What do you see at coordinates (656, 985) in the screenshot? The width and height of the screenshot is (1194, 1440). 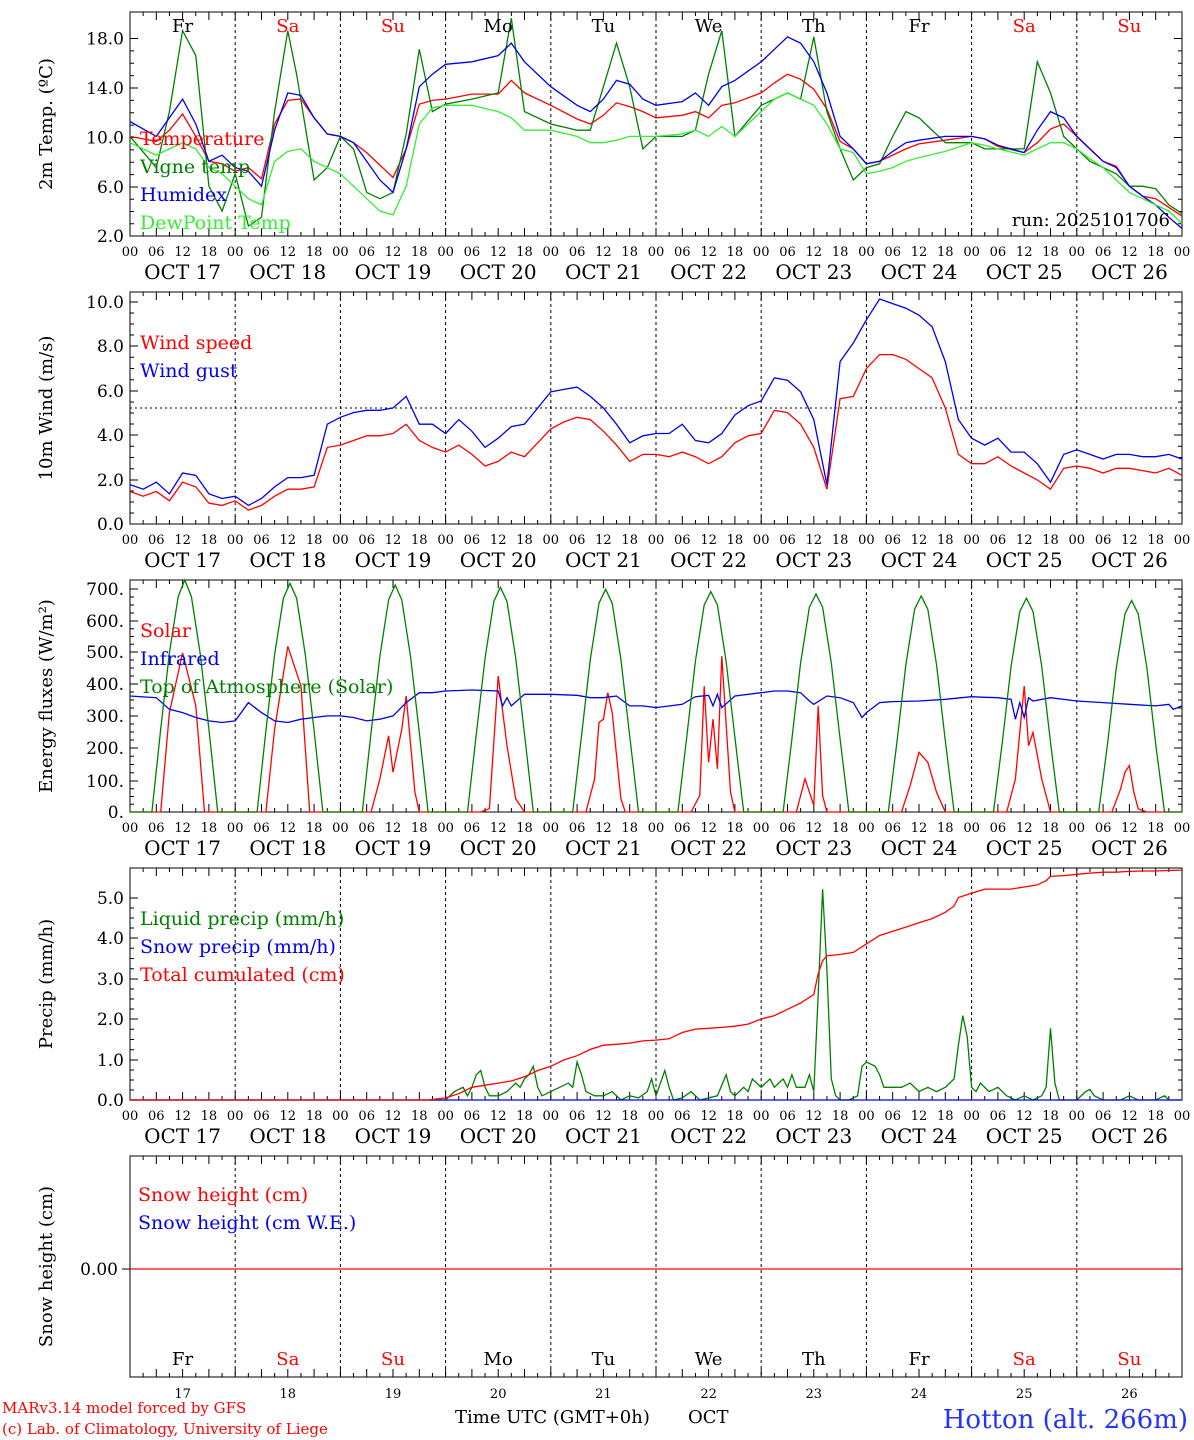 I see `series-line-total-cumulated-cm-` at bounding box center [656, 985].